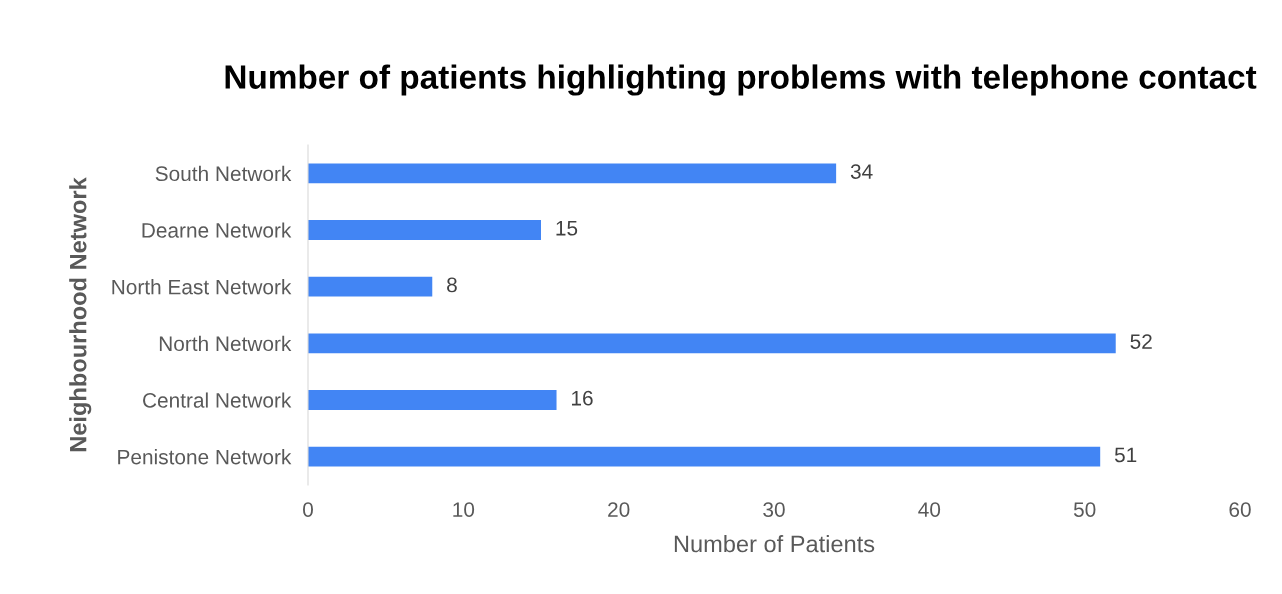 The image size is (1282, 594). What do you see at coordinates (861, 171) in the screenshot?
I see `data-label: 34` at bounding box center [861, 171].